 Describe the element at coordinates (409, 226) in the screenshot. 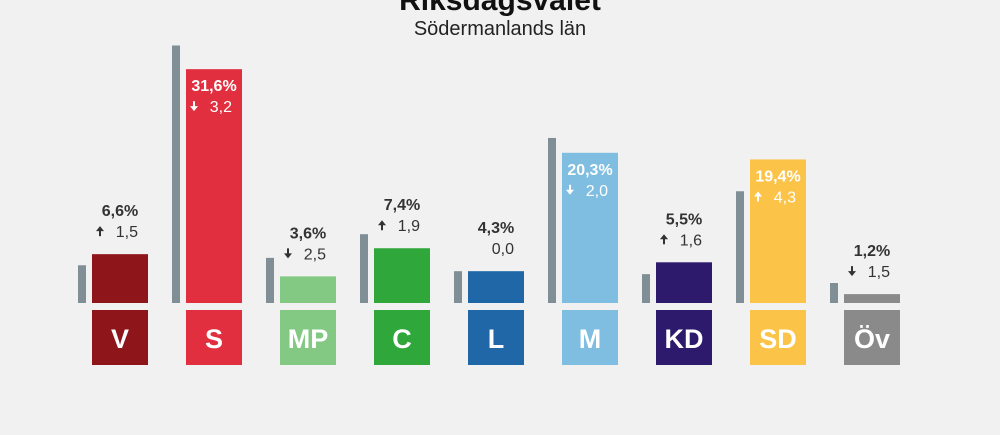

I see `change-label-c: 1,9` at that location.